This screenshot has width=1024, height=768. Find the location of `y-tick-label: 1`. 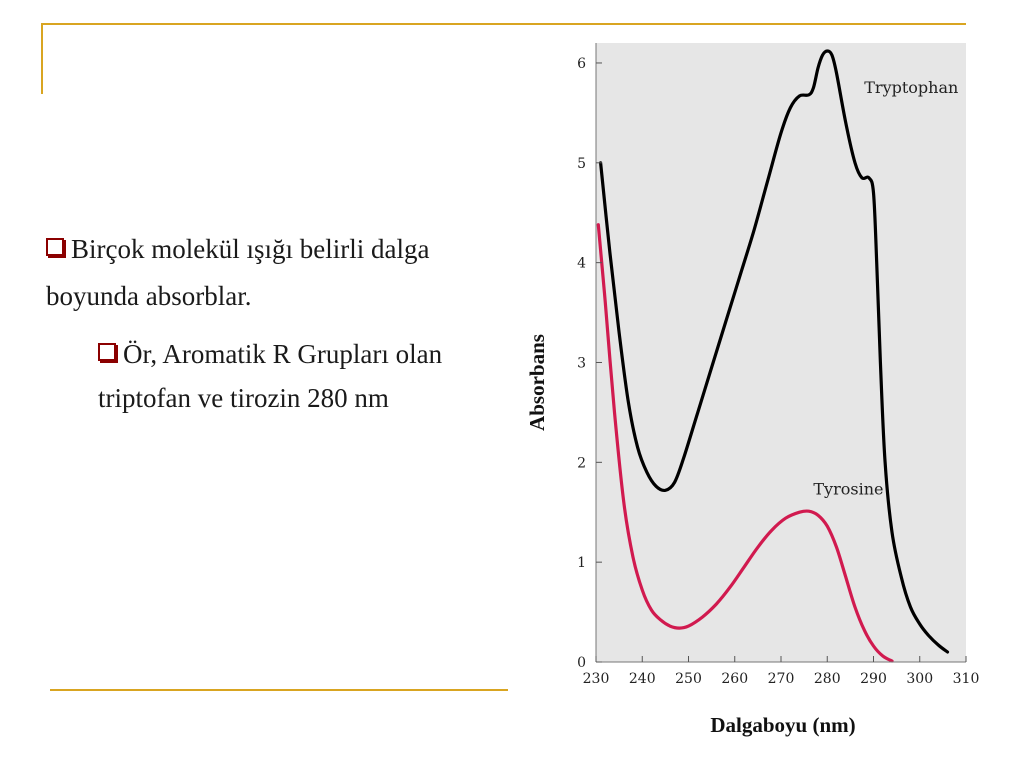

y-tick-label: 1 is located at coordinates (581, 563).